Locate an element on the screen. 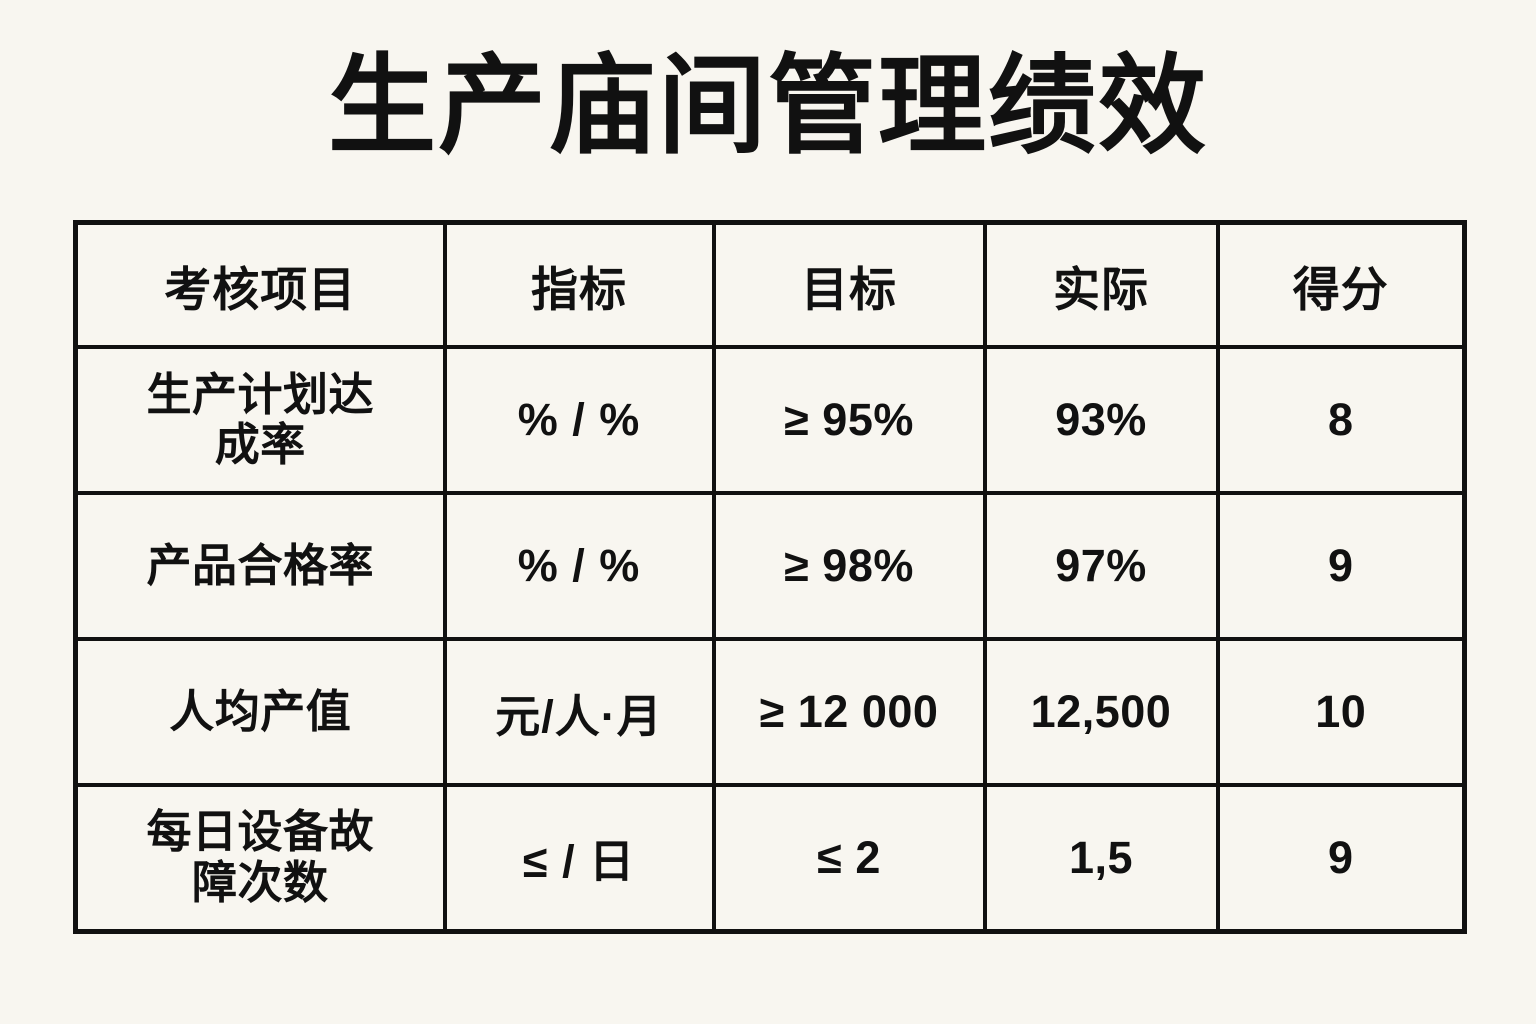  cell-target: ≤ 2 is located at coordinates (849, 858).